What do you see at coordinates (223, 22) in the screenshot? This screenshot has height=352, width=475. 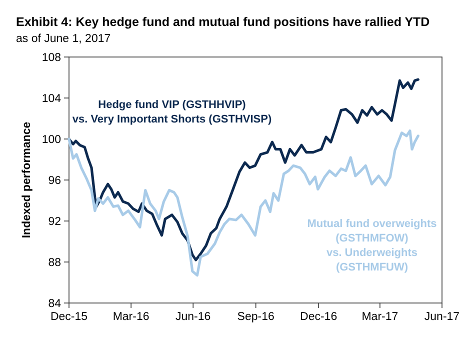 I see `chart-title: Exhibit 4: Key hedge fund and mutual fund positions have rallied YTD` at bounding box center [223, 22].